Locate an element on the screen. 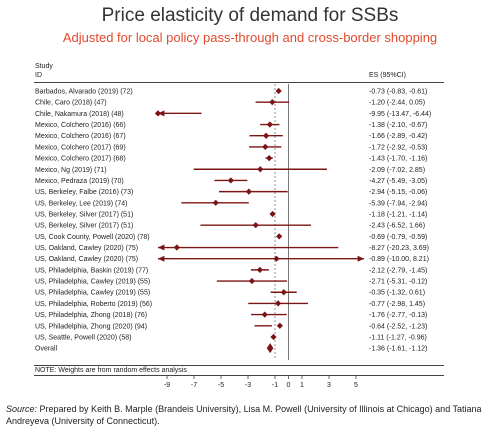 Image resolution: width=500 pixels, height=438 pixels. study-label: Mexico, Colchero (2017) (69) is located at coordinates (80, 147).